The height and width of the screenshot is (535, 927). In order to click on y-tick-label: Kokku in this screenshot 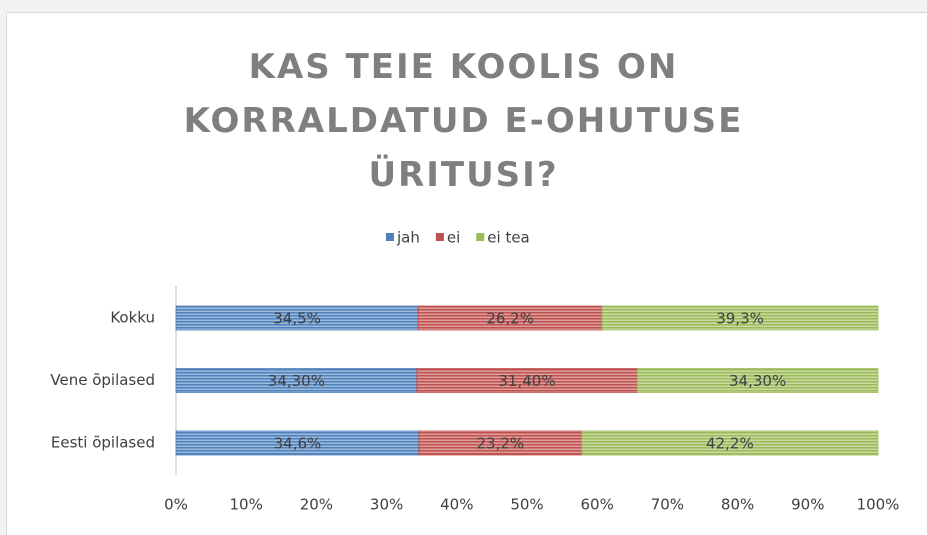, I will do `click(132, 318)`.